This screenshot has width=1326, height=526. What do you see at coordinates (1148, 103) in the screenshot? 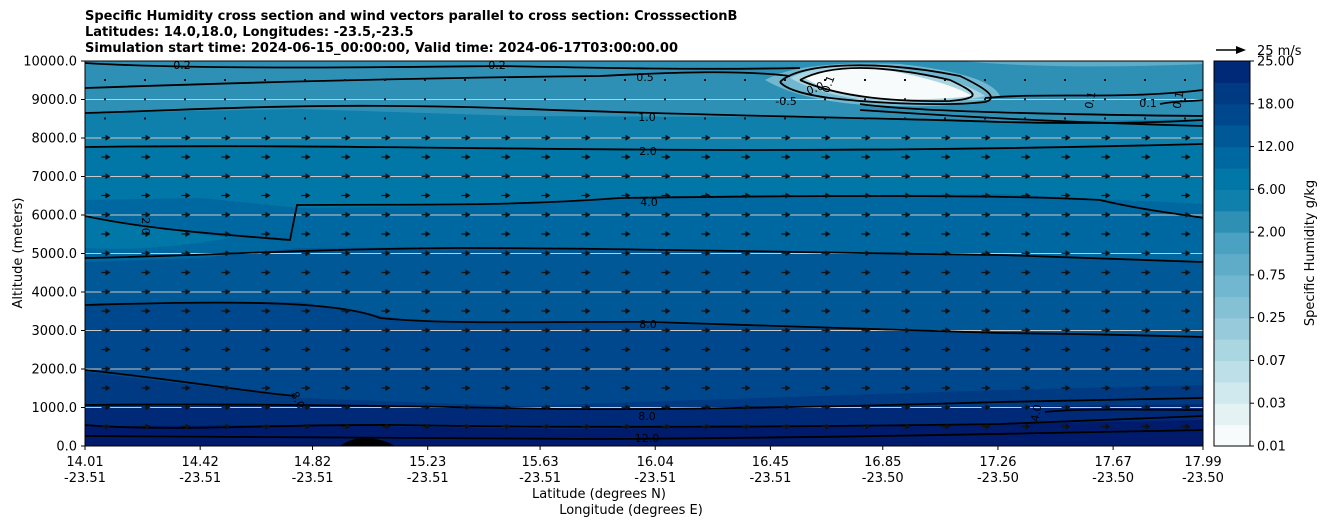
I see `contour-label-7: 0.1` at bounding box center [1148, 103].